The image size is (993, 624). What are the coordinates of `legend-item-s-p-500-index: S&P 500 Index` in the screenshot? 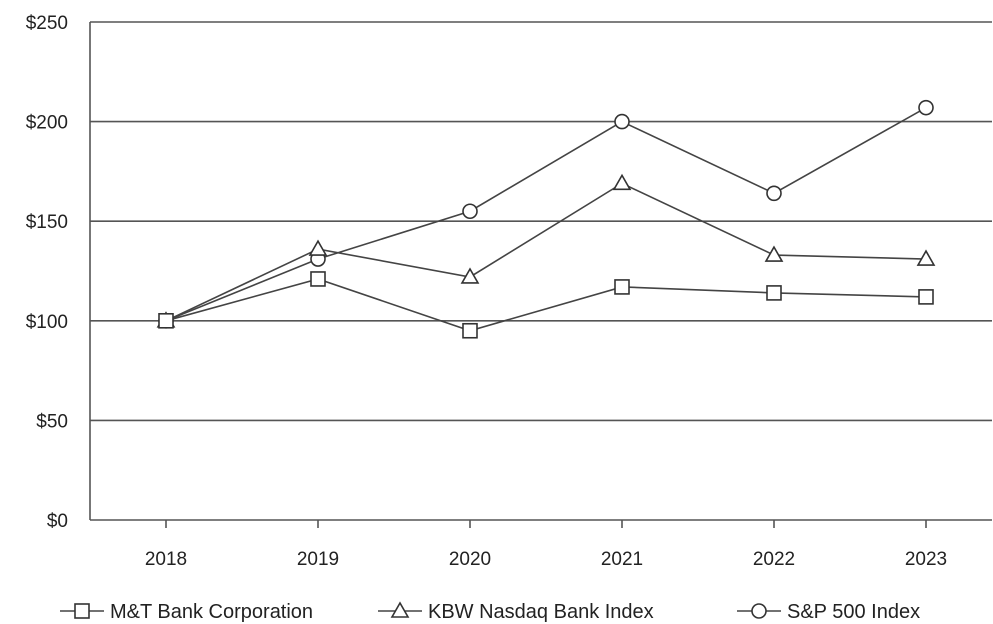 It's located at (828, 612).